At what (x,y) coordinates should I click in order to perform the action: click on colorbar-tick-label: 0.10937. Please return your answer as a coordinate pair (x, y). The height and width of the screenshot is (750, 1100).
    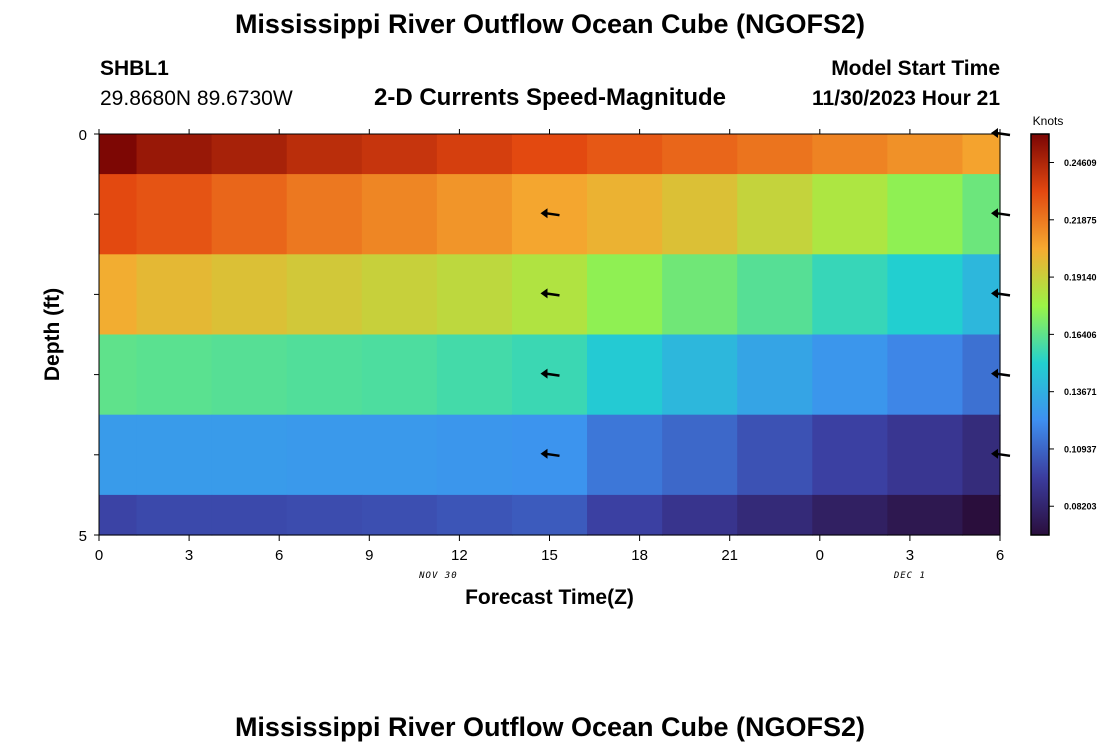
    Looking at the image, I should click on (1080, 449).